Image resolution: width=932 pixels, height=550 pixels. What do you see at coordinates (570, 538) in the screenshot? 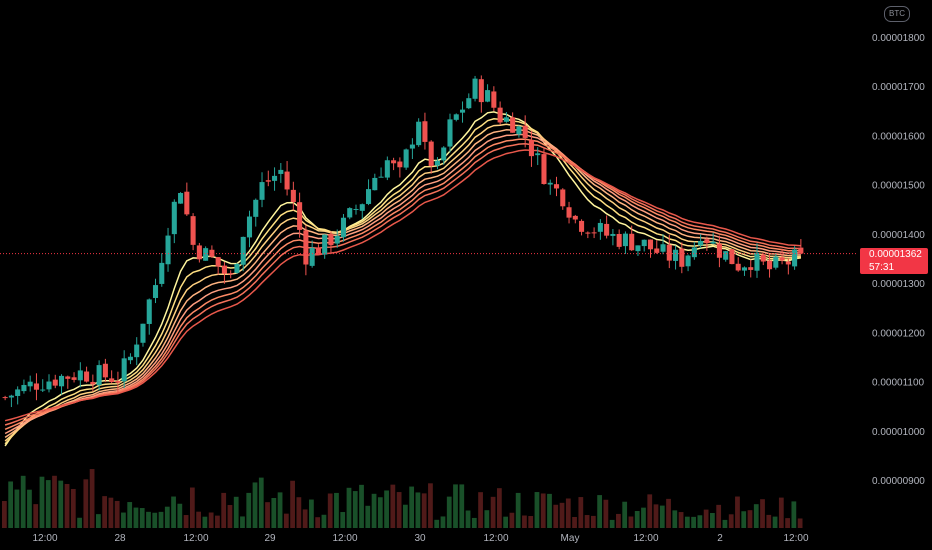
I see `x-tick-label: May` at bounding box center [570, 538].